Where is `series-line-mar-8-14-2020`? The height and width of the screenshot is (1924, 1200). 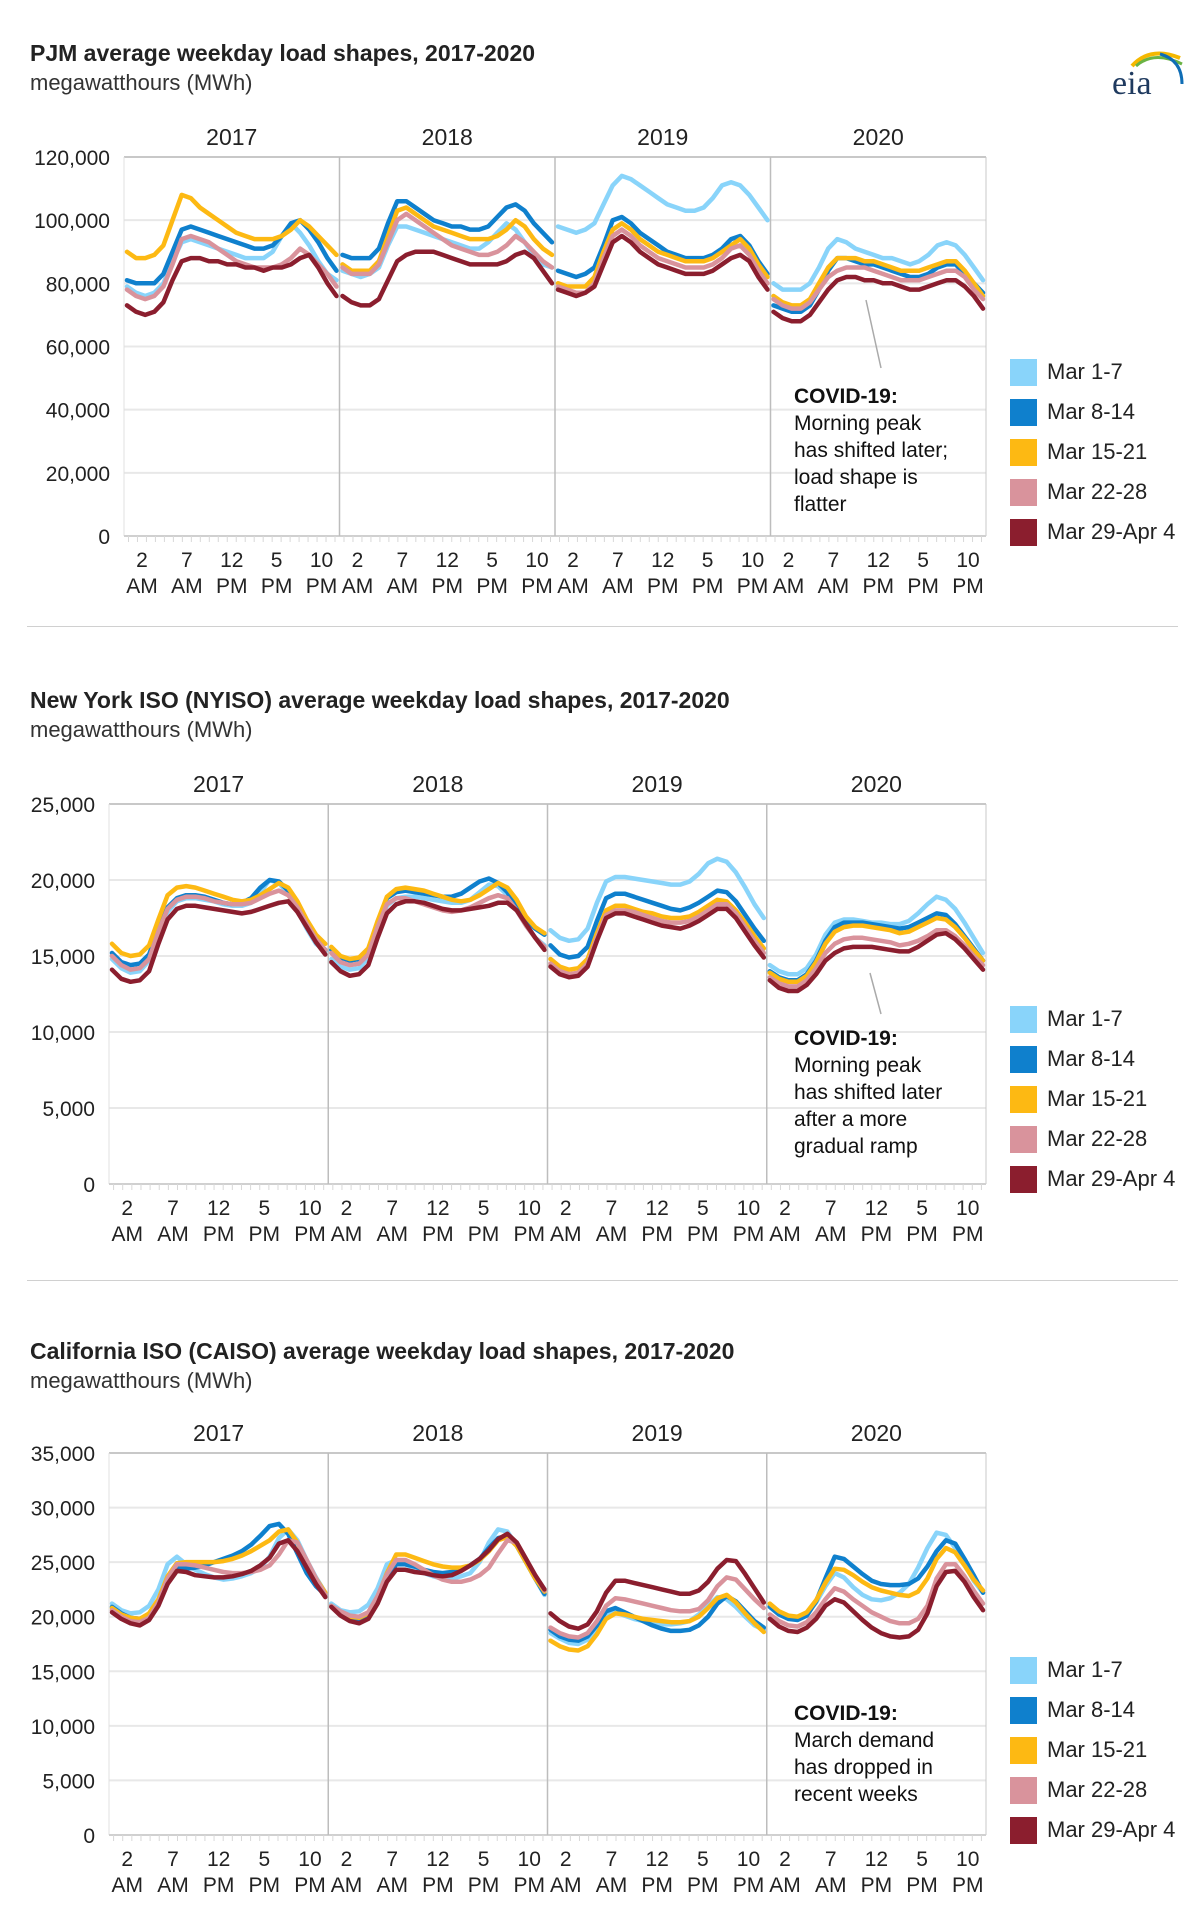 series-line-mar-8-14-2020 is located at coordinates (876, 1580).